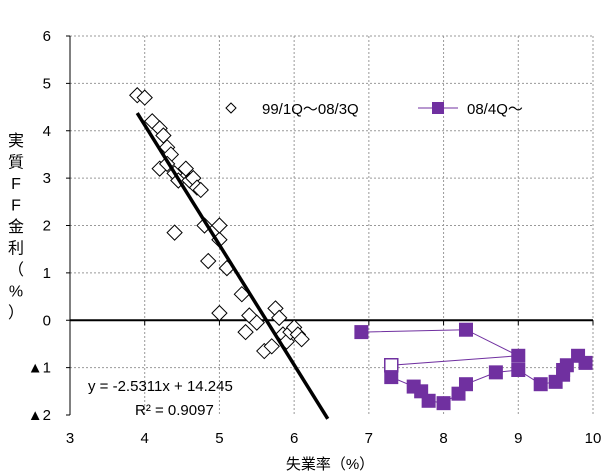 The width and height of the screenshot is (610, 473). Describe the element at coordinates (16, 292) in the screenshot. I see `y-axis-label-char: %` at that location.